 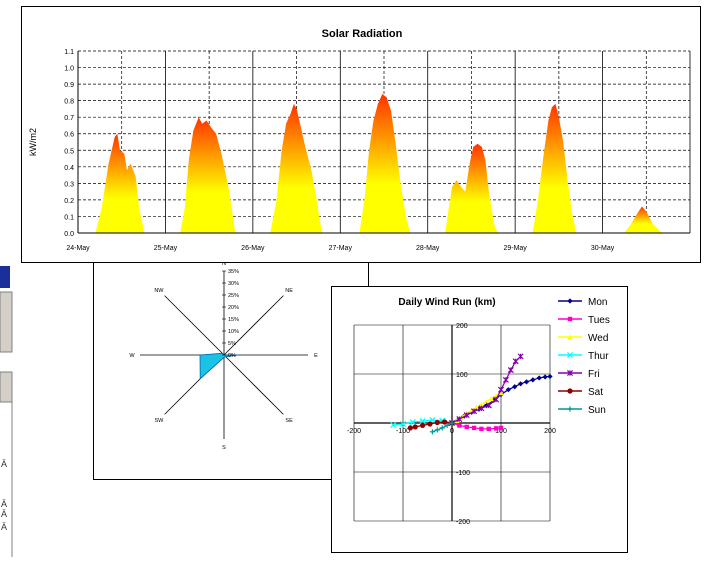 I want to click on rose-r-tick-label: 25%, so click(x=233, y=296).